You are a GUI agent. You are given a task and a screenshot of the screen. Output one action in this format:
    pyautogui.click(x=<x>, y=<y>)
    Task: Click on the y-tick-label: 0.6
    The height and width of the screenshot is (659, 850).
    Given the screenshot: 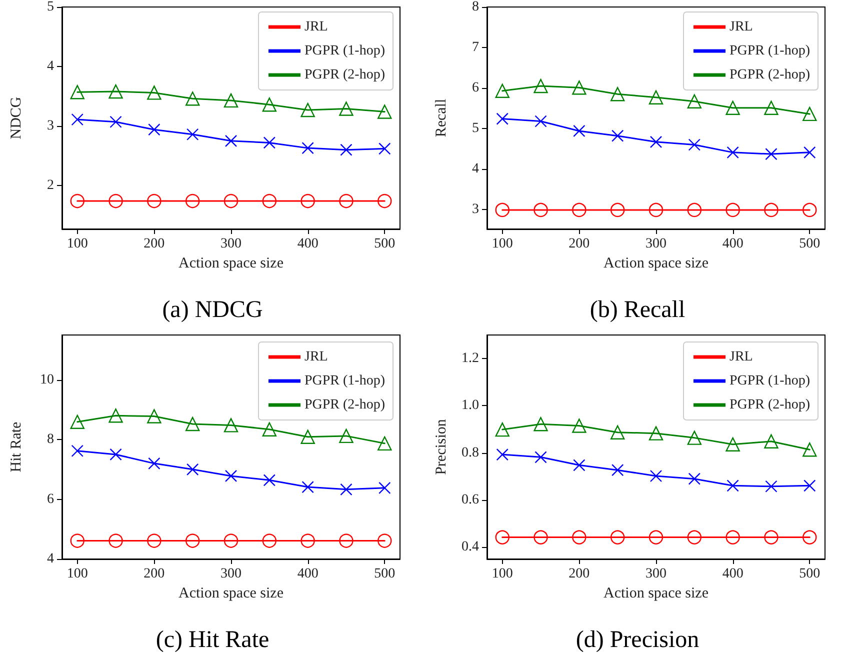 What is the action you would take?
    pyautogui.click(x=470, y=500)
    